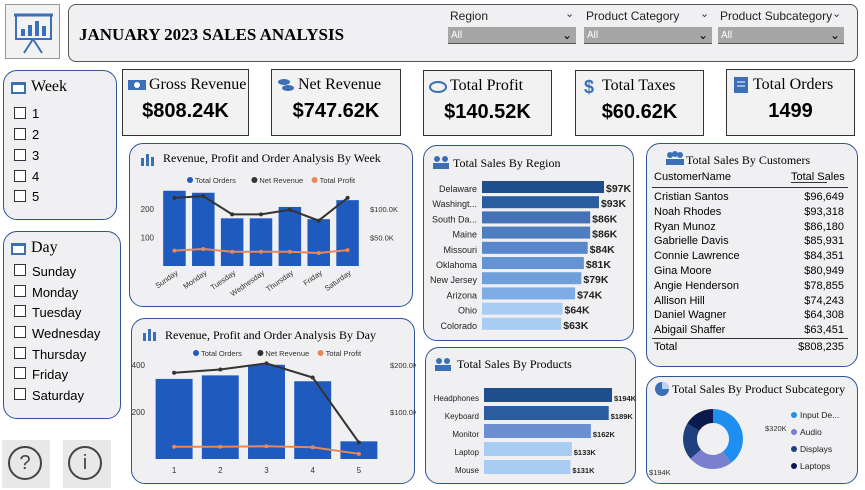 The image size is (865, 490). Describe the element at coordinates (336, 111) in the screenshot. I see `kpi-value: $747.62K` at that location.